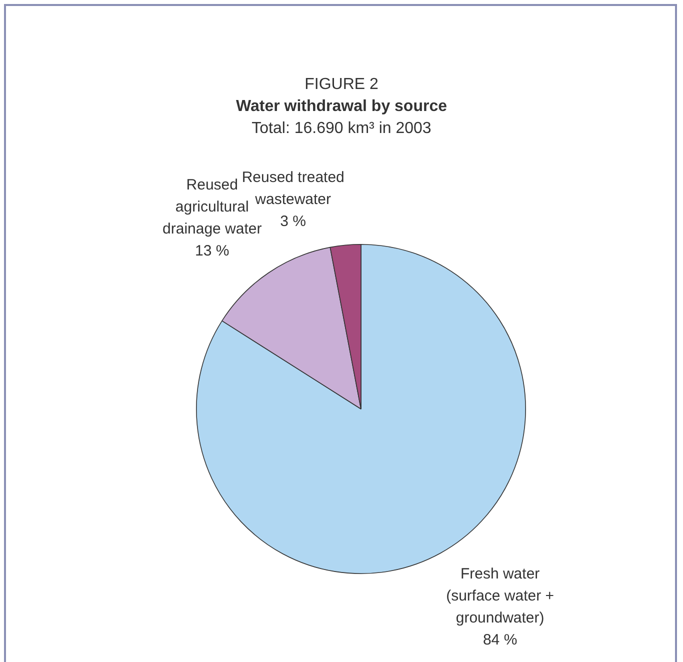 Image resolution: width=683 pixels, height=662 pixels. What do you see at coordinates (212, 251) in the screenshot?
I see `data-label: 13 %` at bounding box center [212, 251].